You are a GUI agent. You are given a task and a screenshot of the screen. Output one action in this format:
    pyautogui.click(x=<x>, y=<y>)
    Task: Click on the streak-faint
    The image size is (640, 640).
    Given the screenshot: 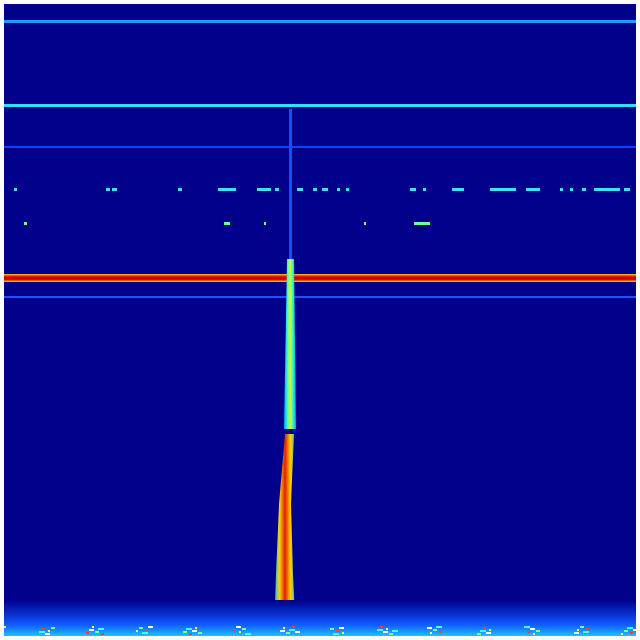 What is the action you would take?
    pyautogui.click(x=290, y=189)
    